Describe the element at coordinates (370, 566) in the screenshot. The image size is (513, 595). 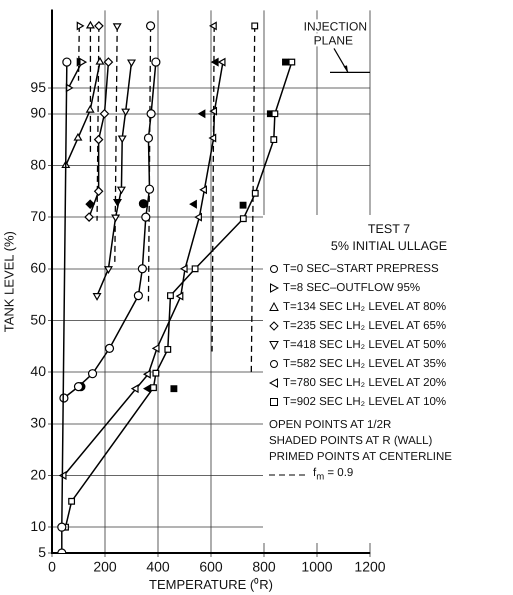
I see `x-tick-label: 1200` at that location.